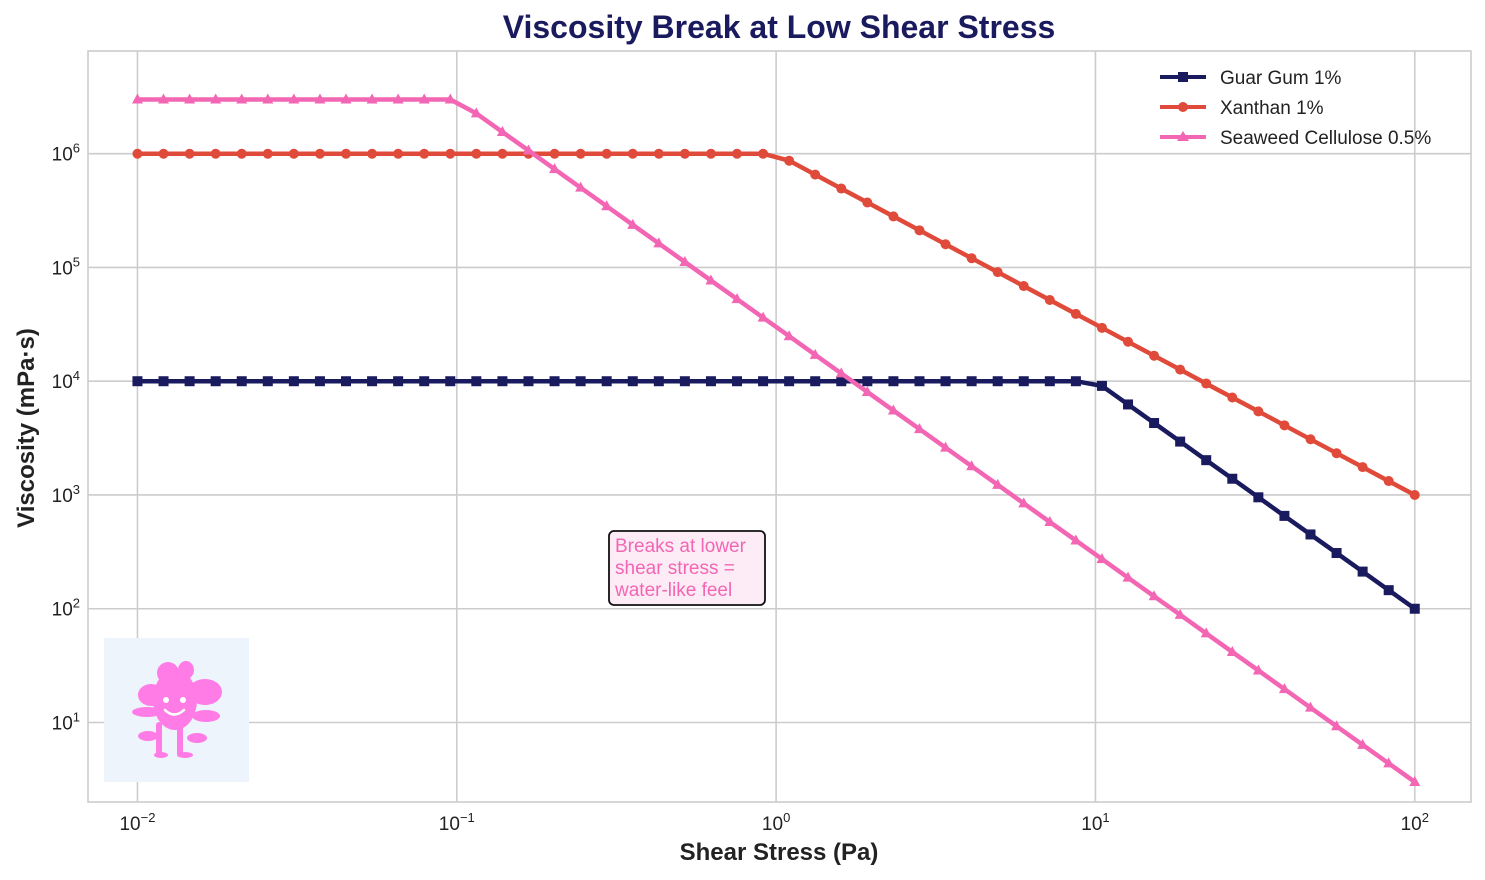  What do you see at coordinates (675, 568) in the screenshot?
I see `annotation-line-2: shear stress =` at bounding box center [675, 568].